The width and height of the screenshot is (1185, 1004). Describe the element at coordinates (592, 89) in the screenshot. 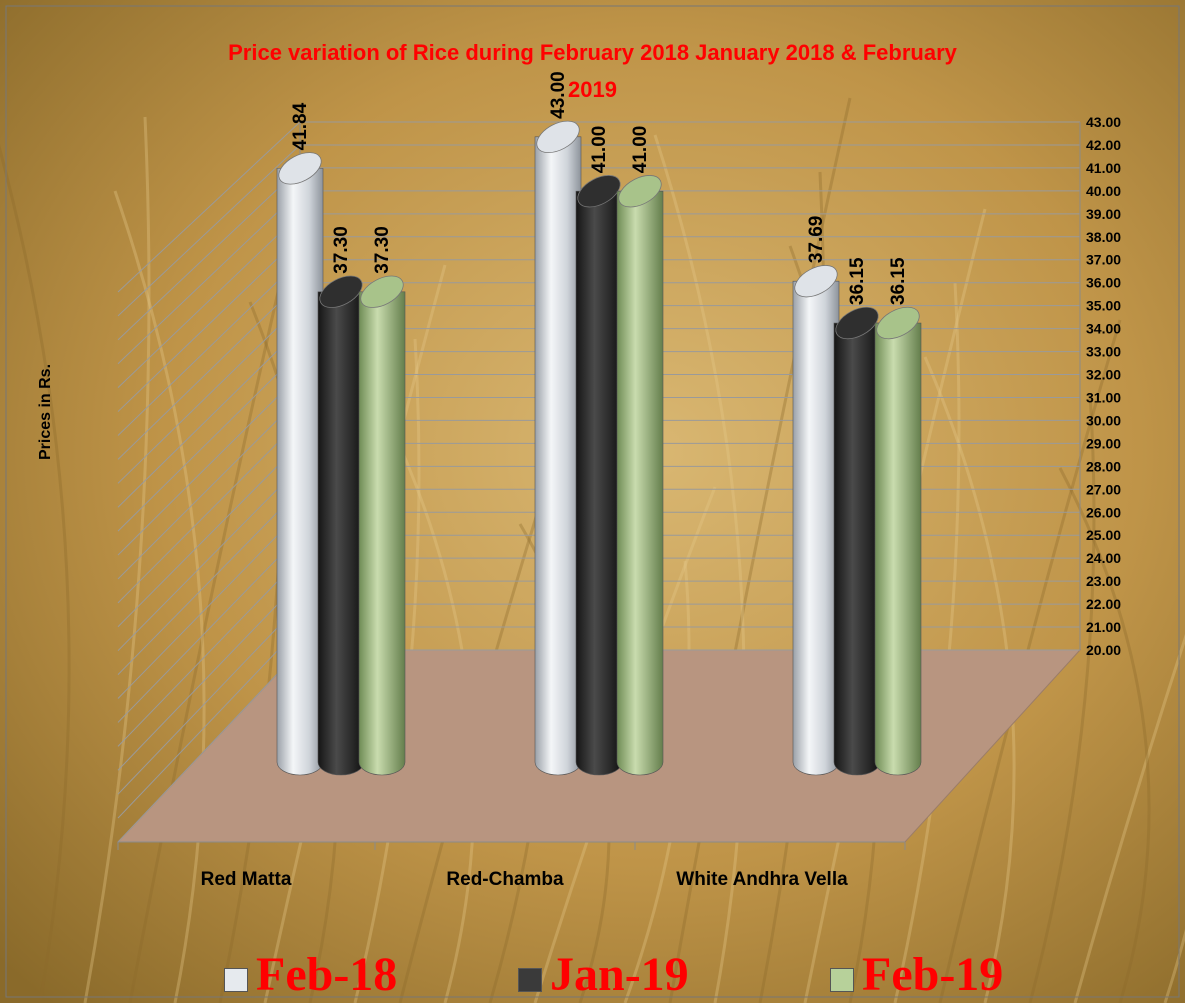

I see `chart-title-line-2: 2019` at that location.